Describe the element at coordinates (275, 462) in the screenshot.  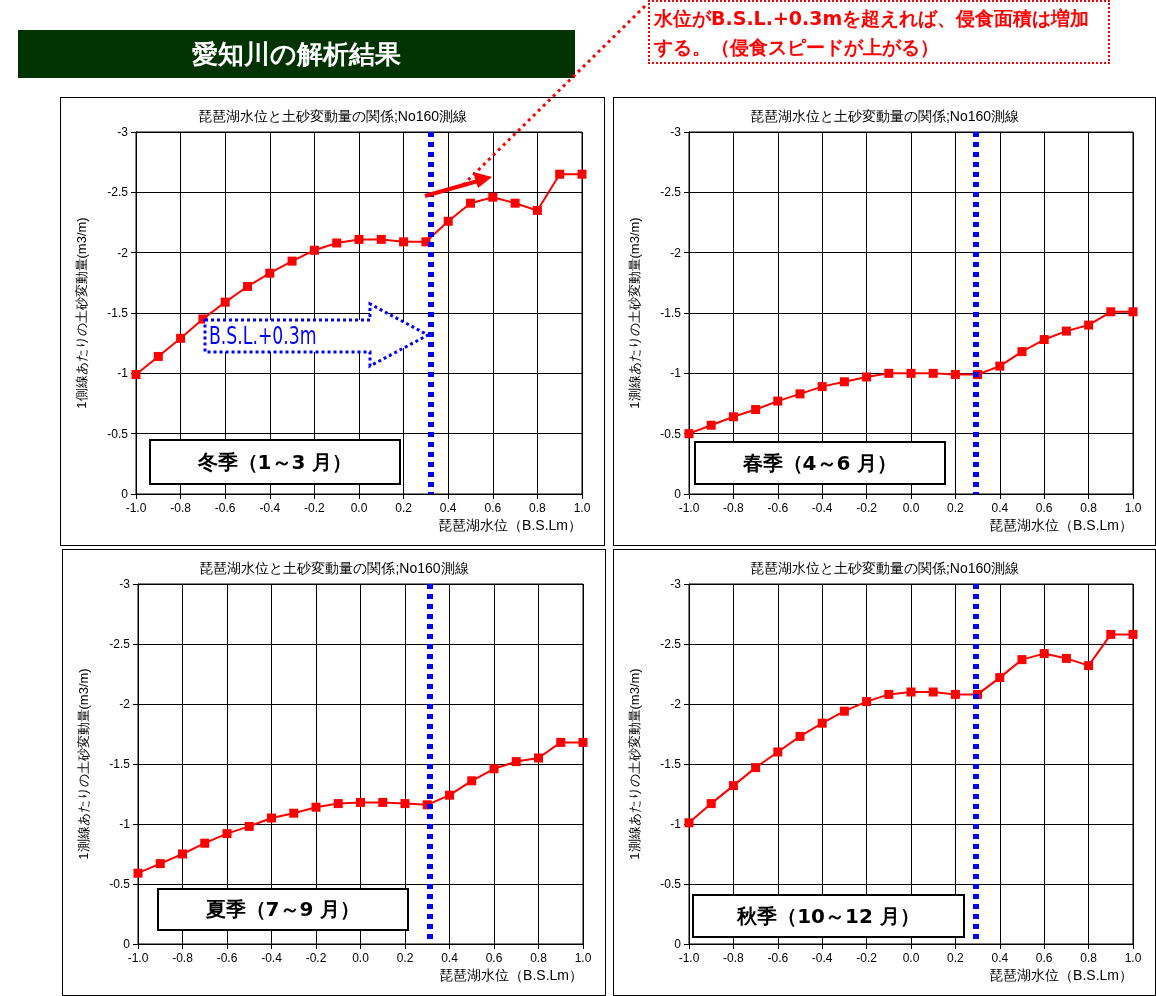
I see `label-box: 冬季（1～3 月）` at that location.